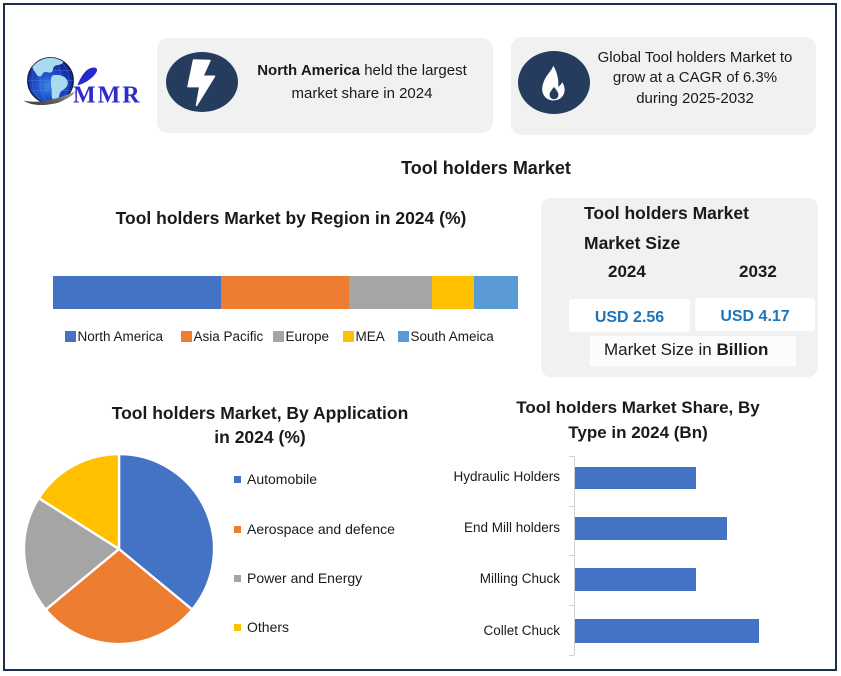 This screenshot has width=841, height=676. I want to click on svg-text: MMR, so click(107, 96).